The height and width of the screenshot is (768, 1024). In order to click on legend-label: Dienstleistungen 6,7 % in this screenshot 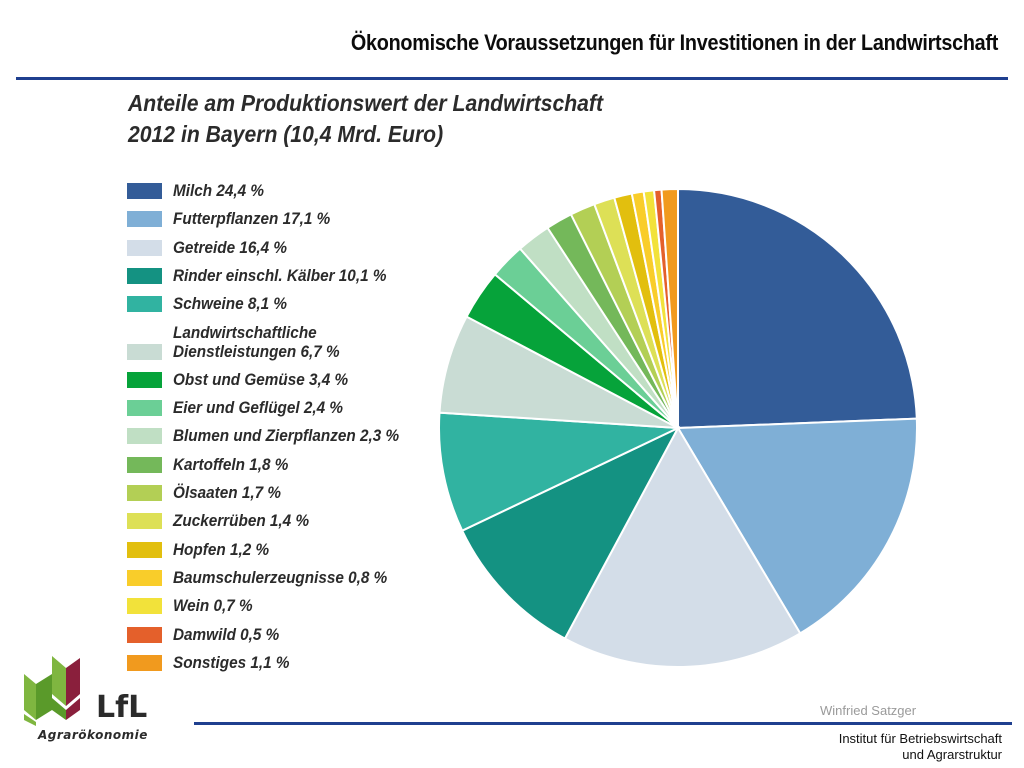, I will do `click(256, 351)`.